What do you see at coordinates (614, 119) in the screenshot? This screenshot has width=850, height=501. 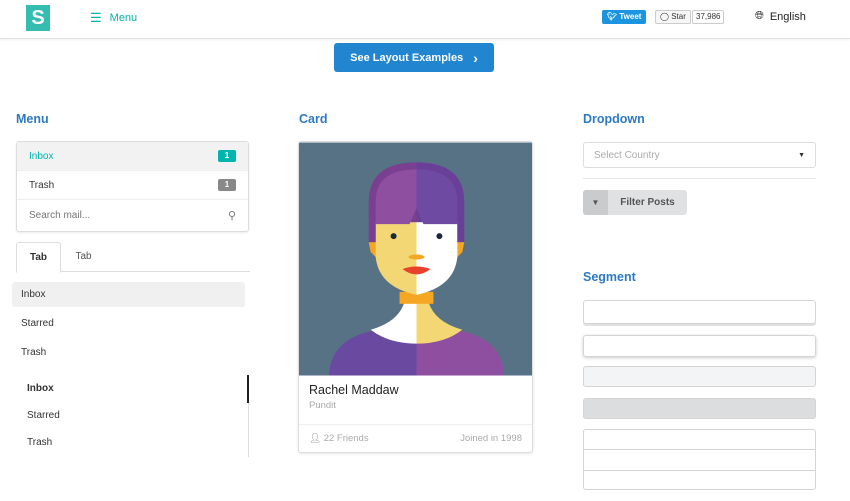 I see `dropdown-heading: Dropdown` at bounding box center [614, 119].